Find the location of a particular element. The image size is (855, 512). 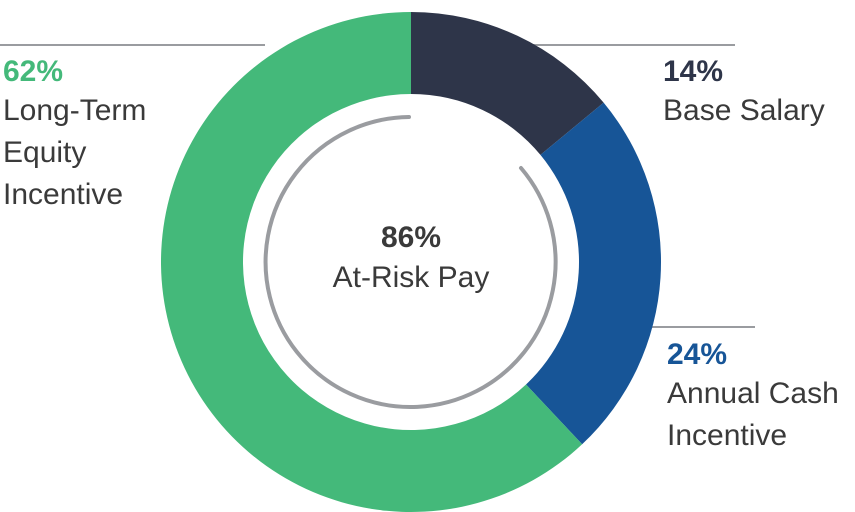

value-label: 24% is located at coordinates (697, 354).